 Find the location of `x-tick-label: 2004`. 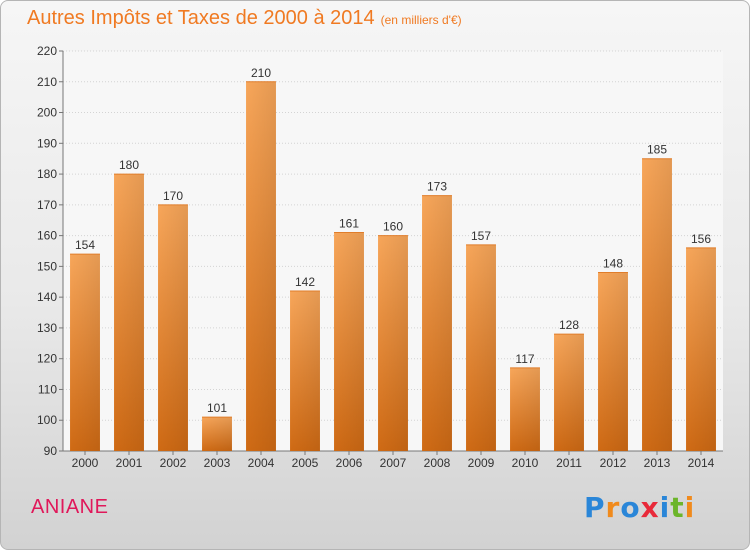

x-tick-label: 2004 is located at coordinates (261, 463).